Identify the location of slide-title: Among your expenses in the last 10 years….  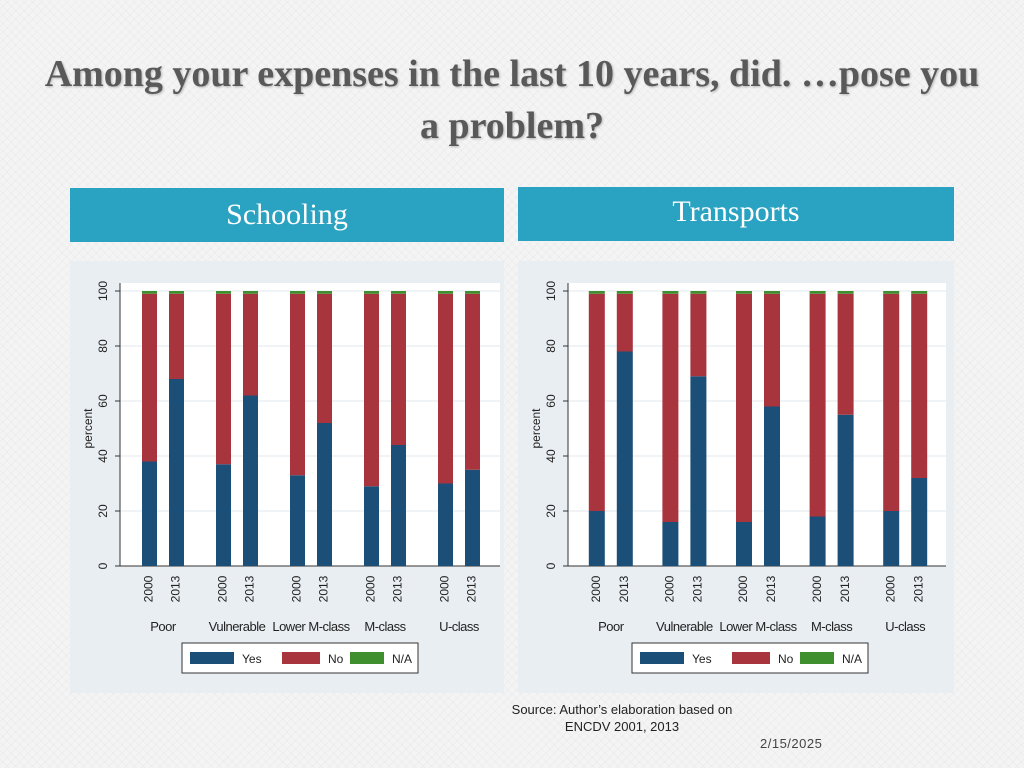
(512, 100).